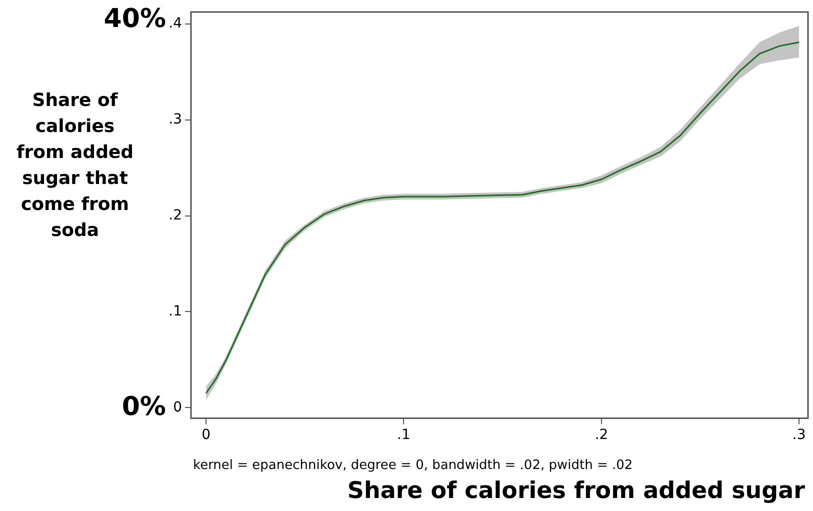  What do you see at coordinates (403, 435) in the screenshot?
I see `x-tick-label: .1` at bounding box center [403, 435].